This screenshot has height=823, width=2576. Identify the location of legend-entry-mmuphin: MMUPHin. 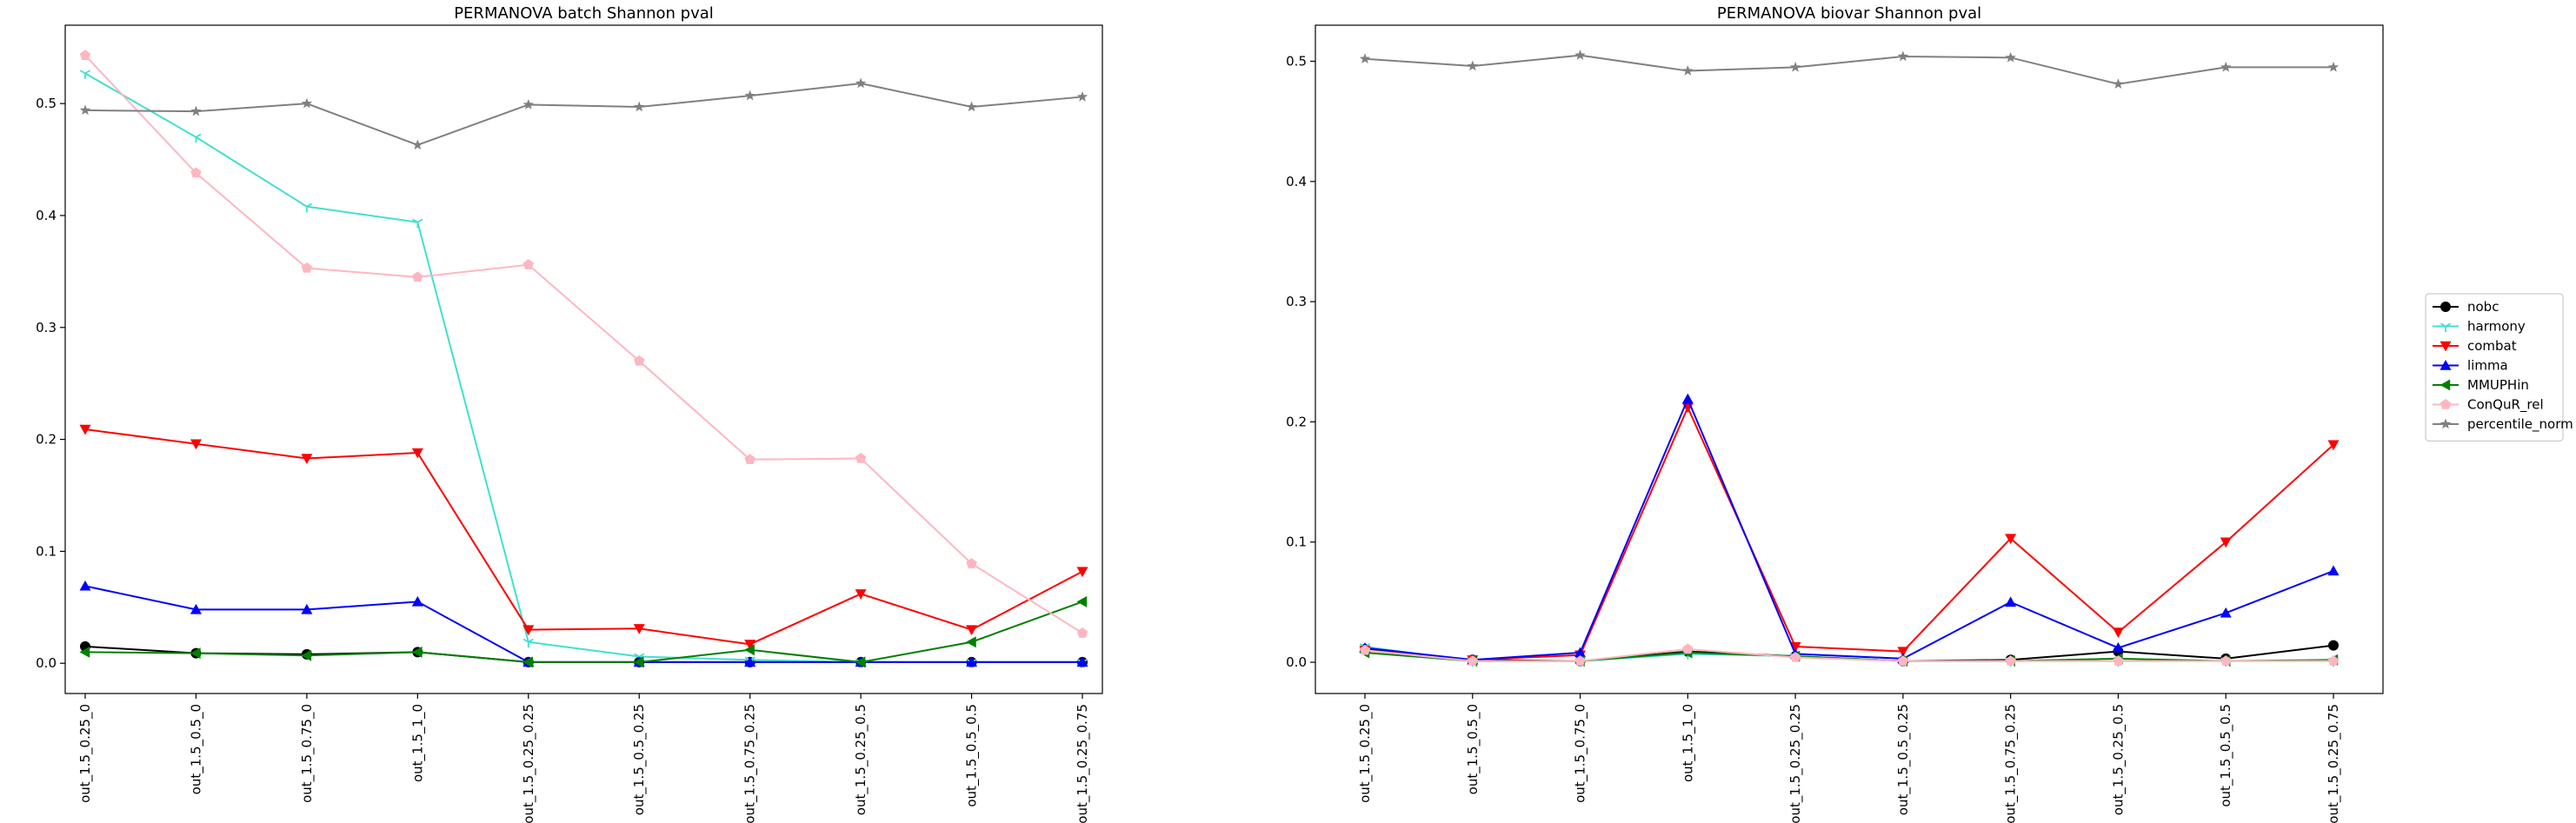
(2481, 385).